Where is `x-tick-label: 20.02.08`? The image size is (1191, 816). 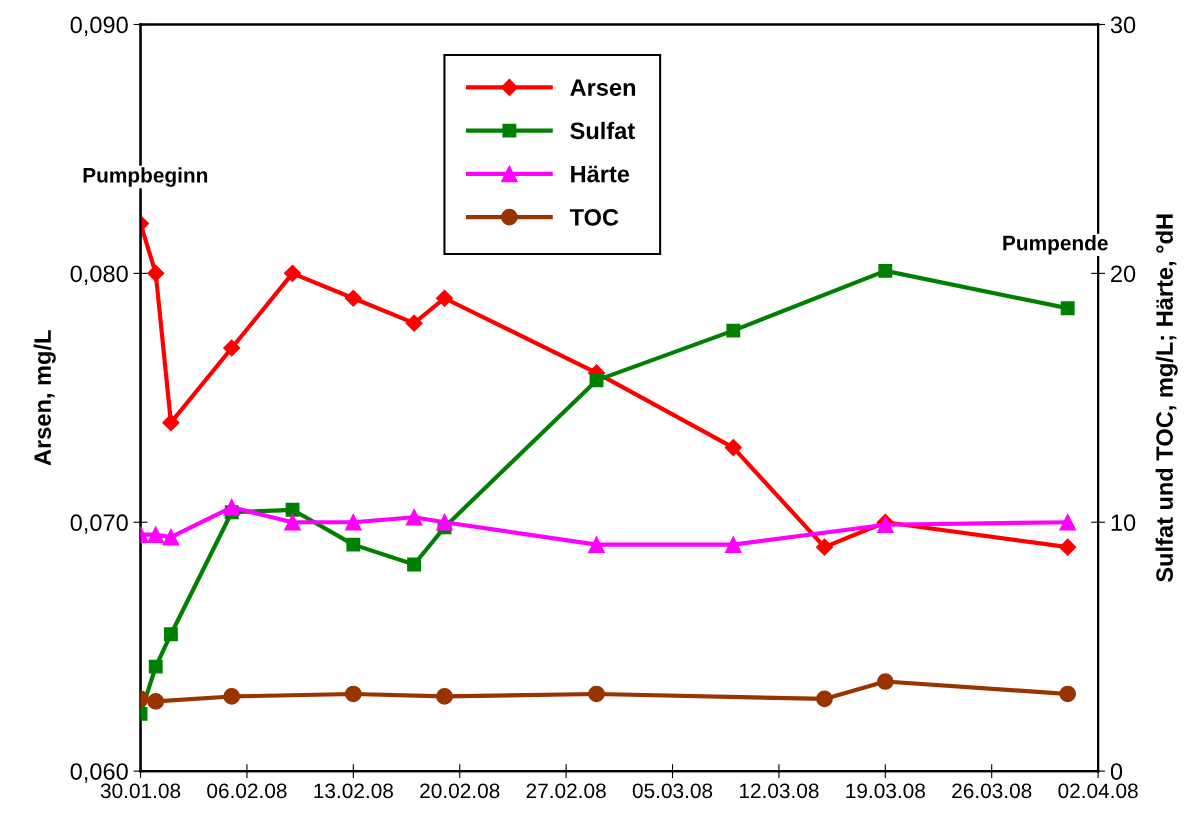
x-tick-label: 20.02.08 is located at coordinates (460, 791).